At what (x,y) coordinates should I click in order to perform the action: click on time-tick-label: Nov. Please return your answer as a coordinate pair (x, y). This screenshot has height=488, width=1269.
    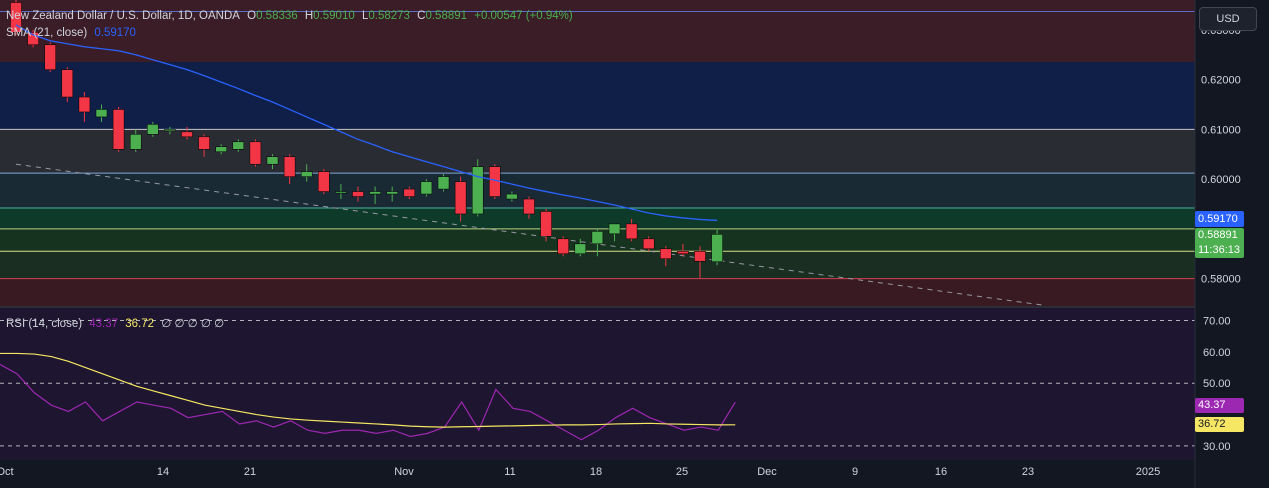
    Looking at the image, I should click on (404, 472).